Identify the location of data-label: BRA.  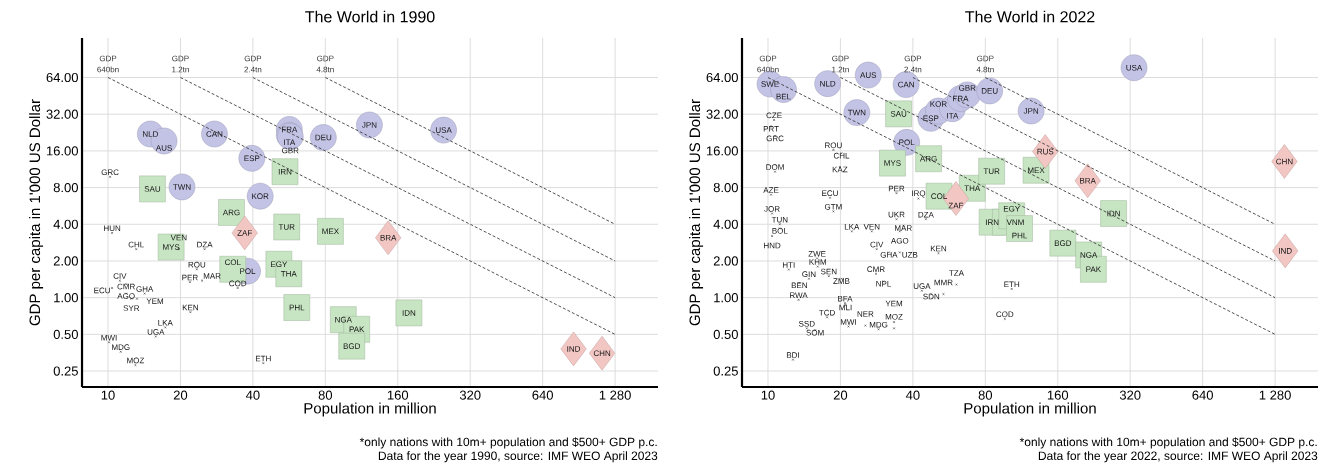
(388, 238).